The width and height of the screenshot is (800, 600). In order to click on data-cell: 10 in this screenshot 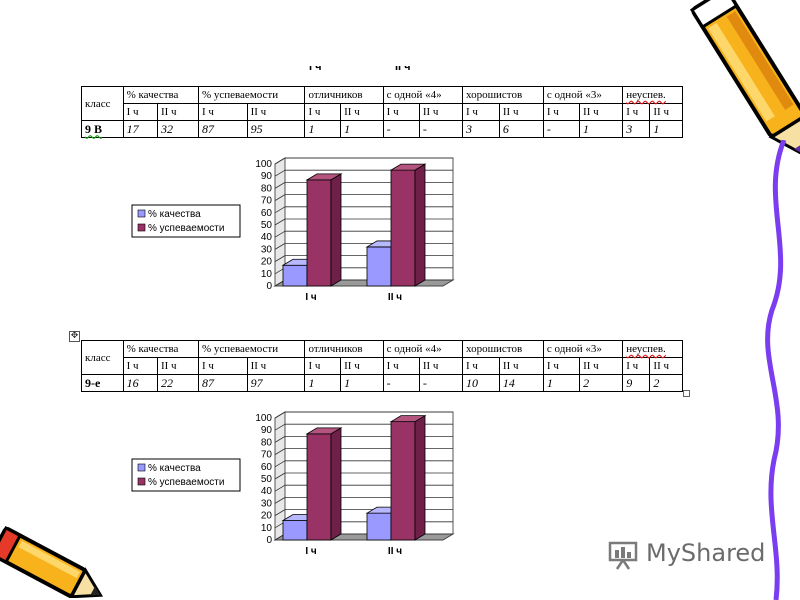, I will do `click(480, 383)`.